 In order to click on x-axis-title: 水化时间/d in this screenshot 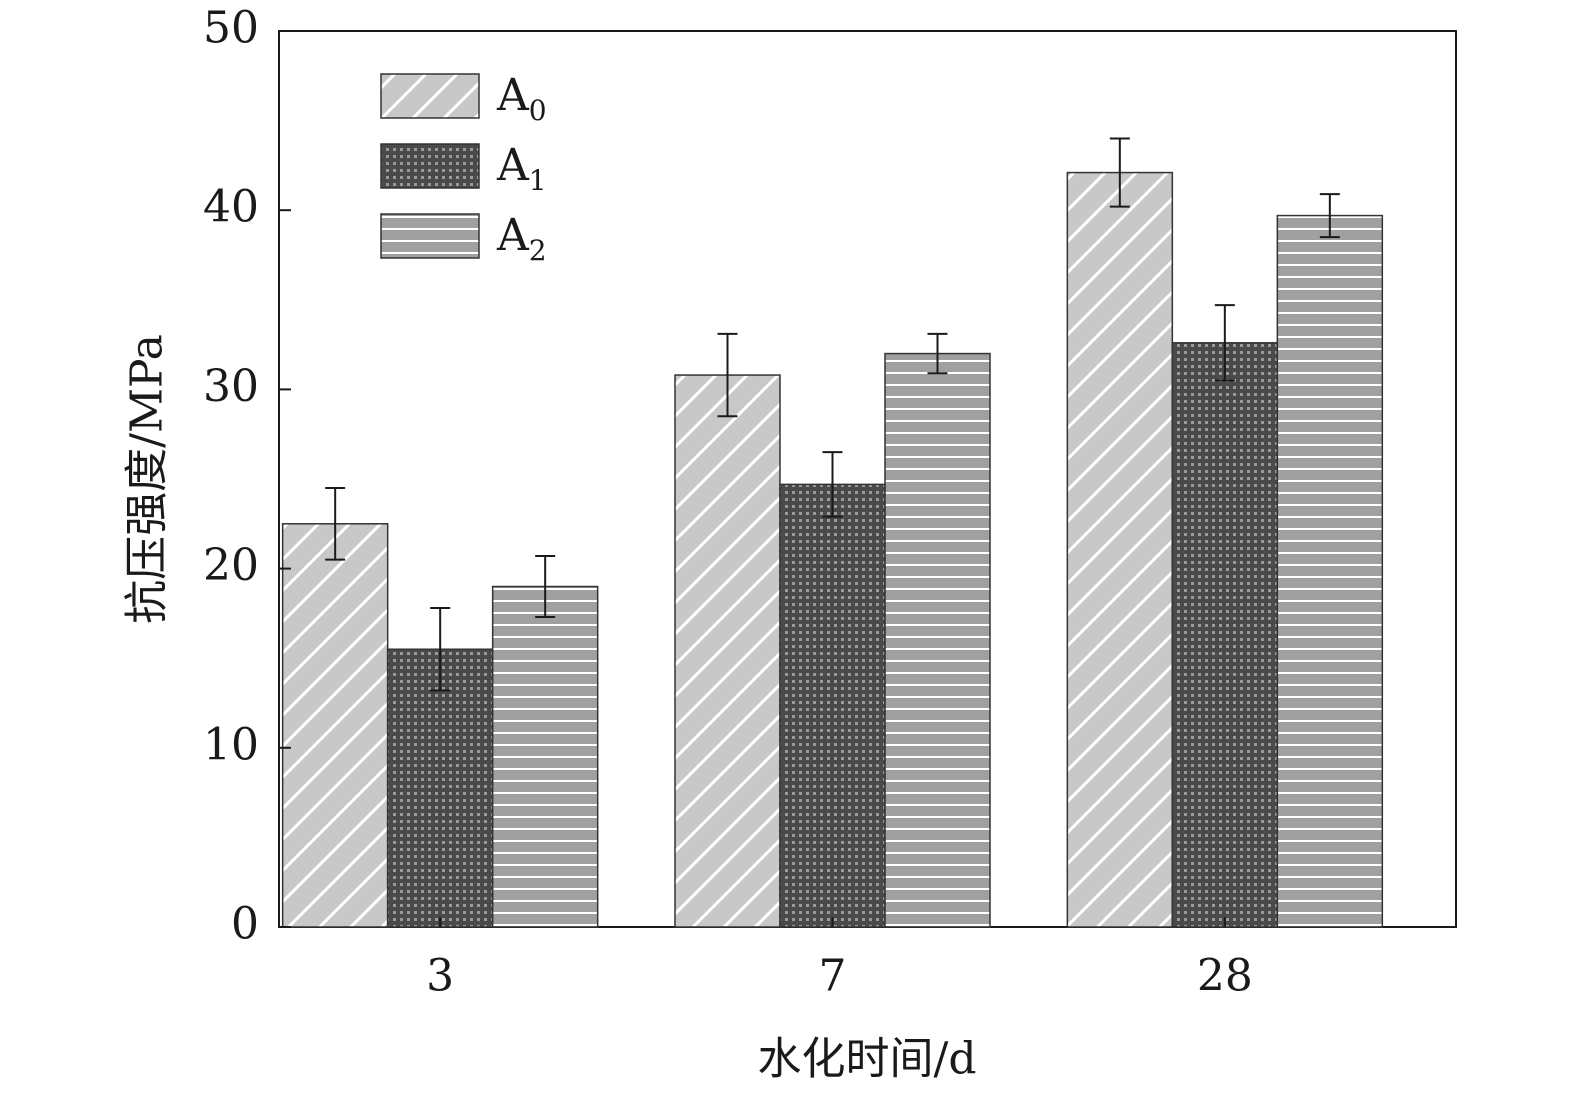, I will do `click(867, 1059)`.